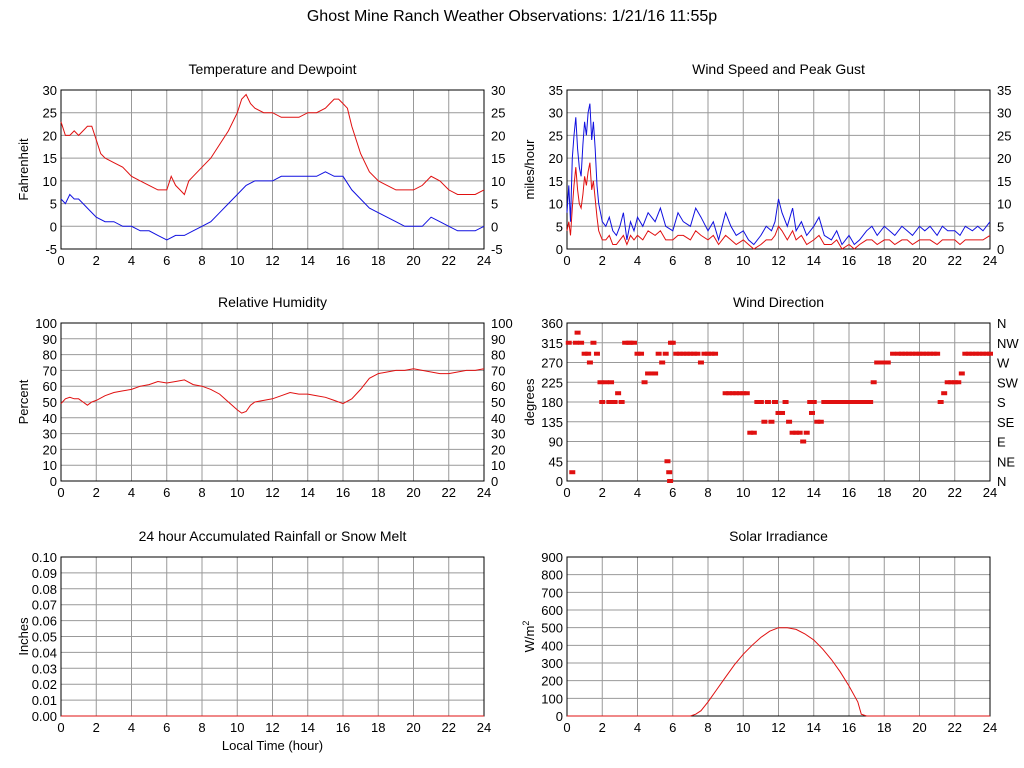 This screenshot has height=768, width=1024. I want to click on wind-right-tick-label: 25, so click(1004, 135).